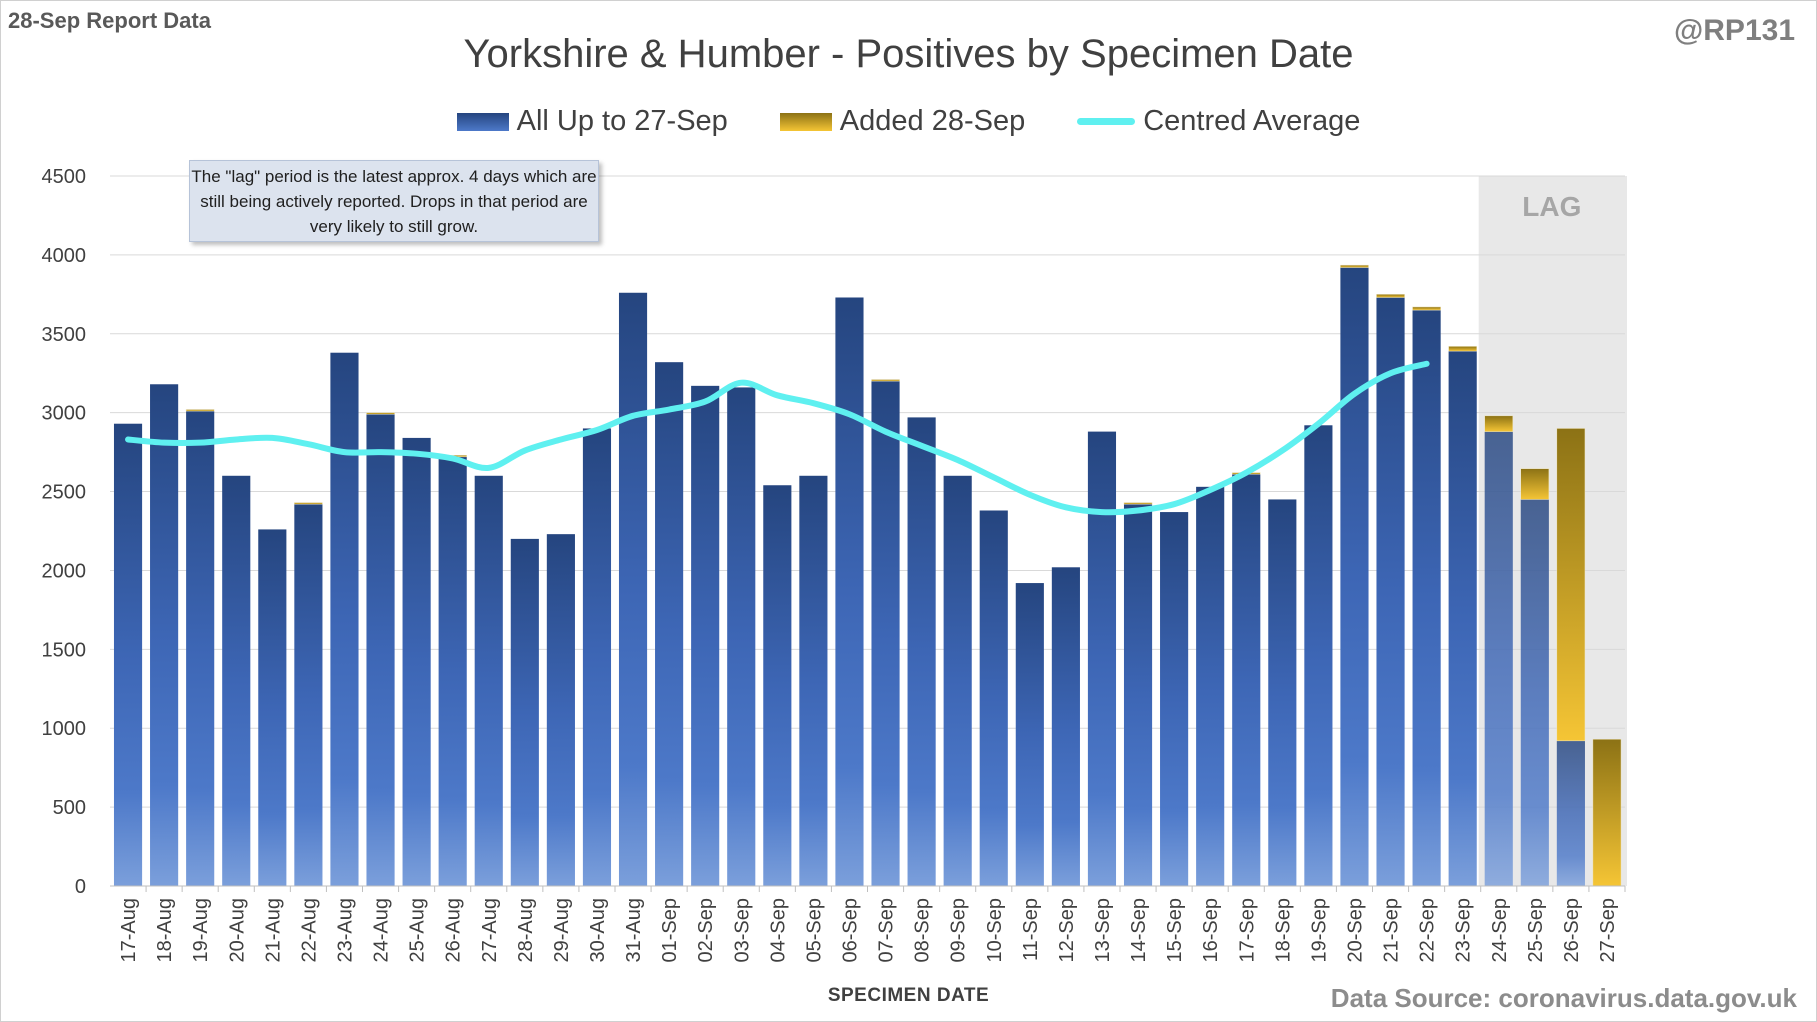 This screenshot has height=1022, width=1817. I want to click on x-tick-label: 16-Sep, so click(1211, 930).